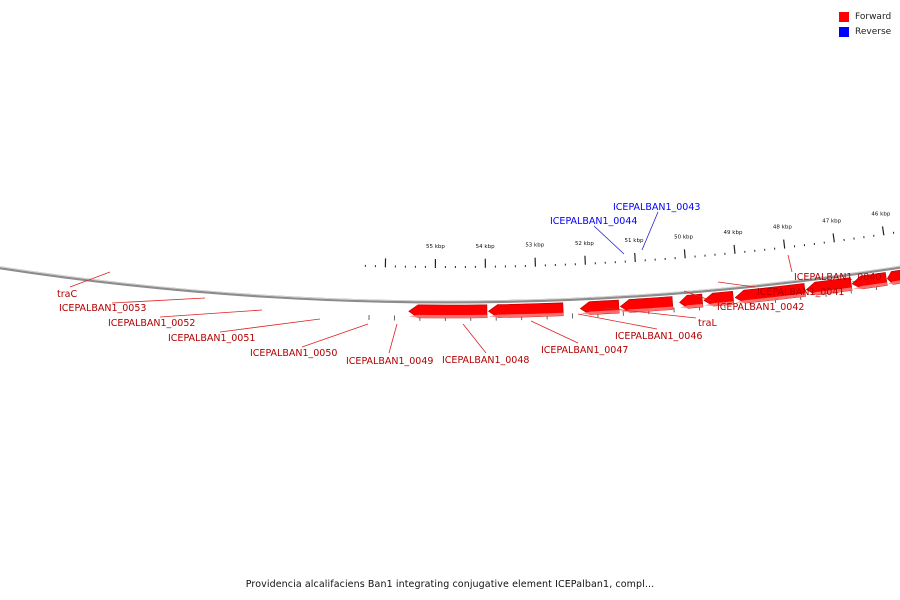 Image resolution: width=900 pixels, height=600 pixels. What do you see at coordinates (800, 292) in the screenshot?
I see `gene-label-text: ICEPALBAN1_0041` at bounding box center [800, 292].